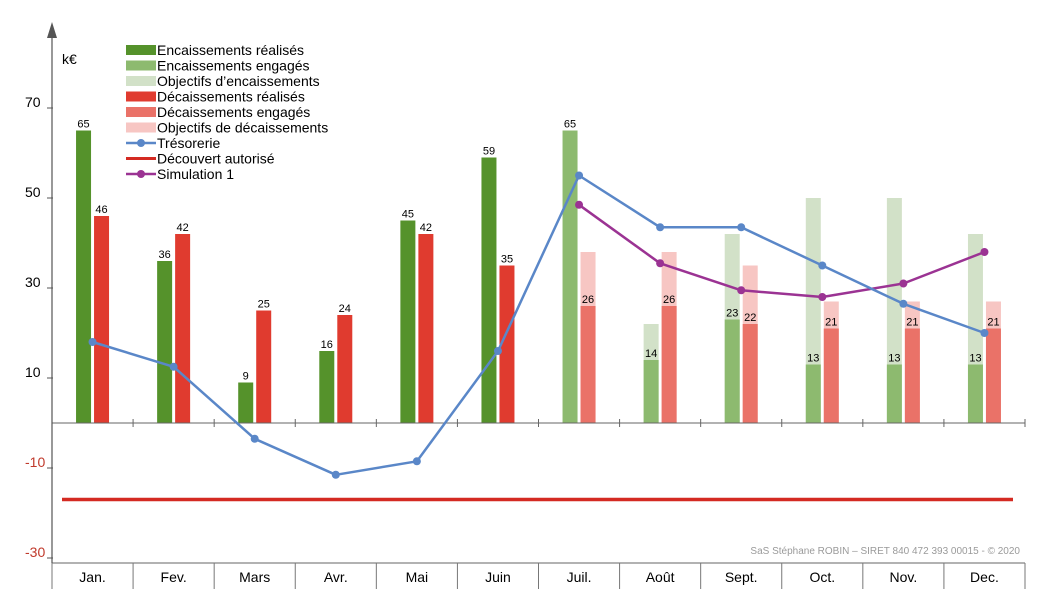  I want to click on legend-label: Découvert autorisé, so click(216, 159).